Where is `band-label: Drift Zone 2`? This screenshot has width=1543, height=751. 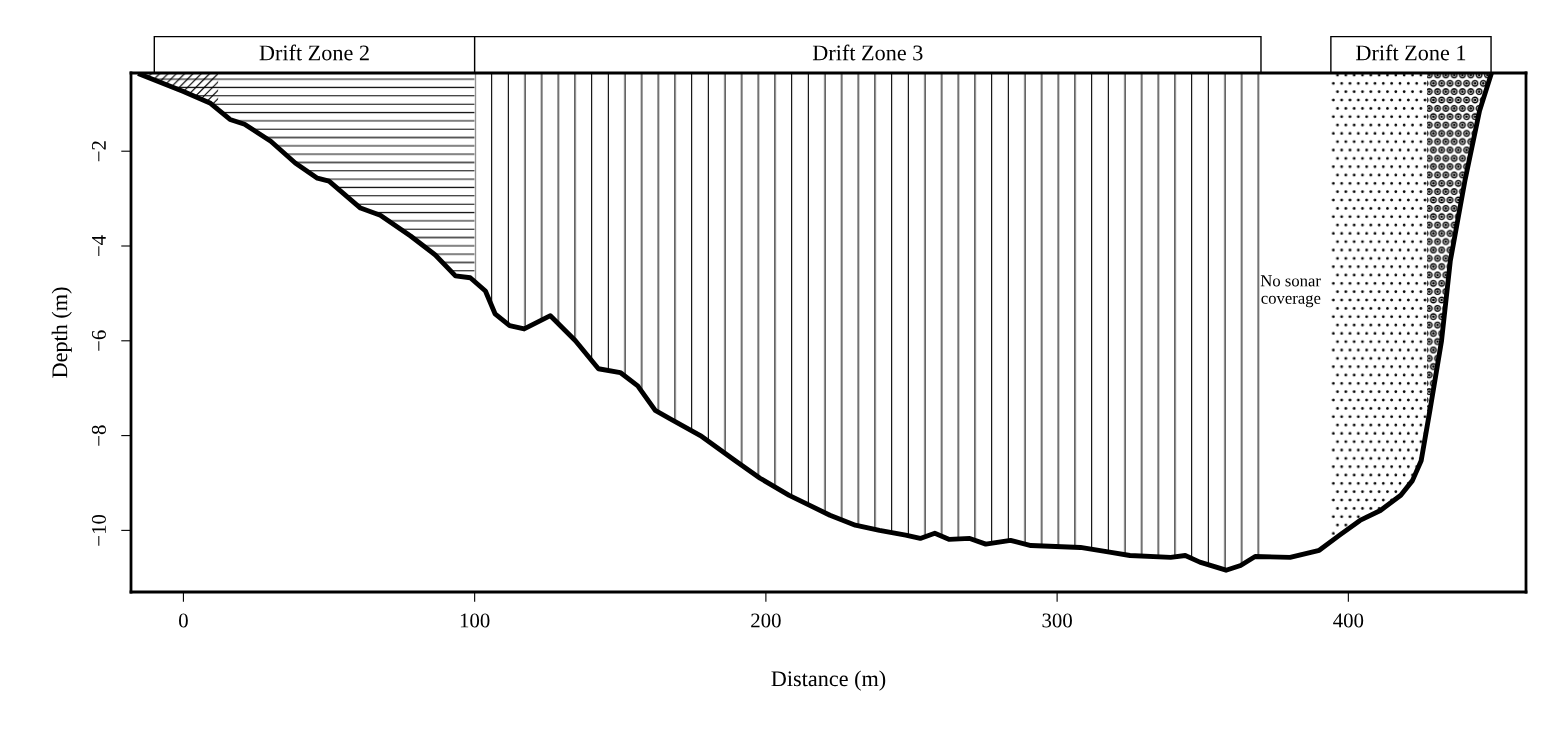 band-label: Drift Zone 2 is located at coordinates (314, 52).